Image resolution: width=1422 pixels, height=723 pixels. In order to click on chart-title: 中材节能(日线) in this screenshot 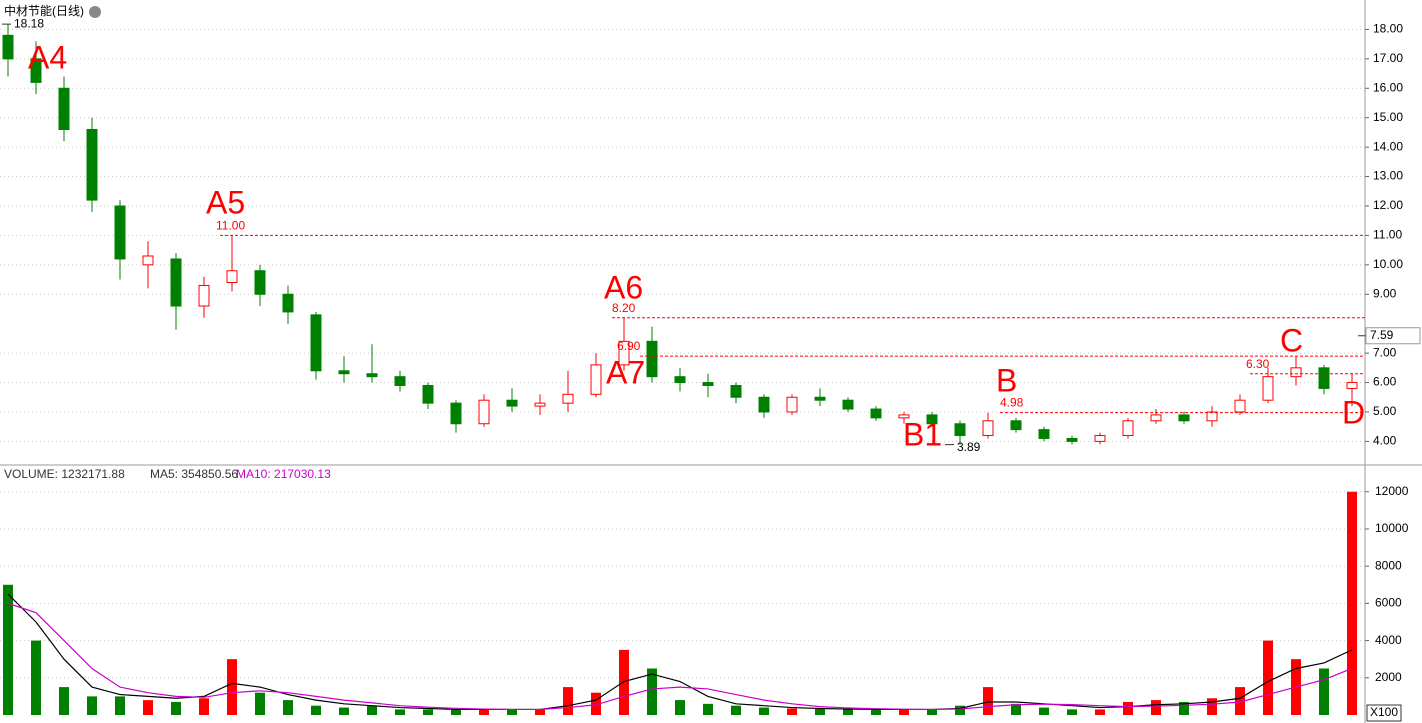, I will do `click(44, 10)`.